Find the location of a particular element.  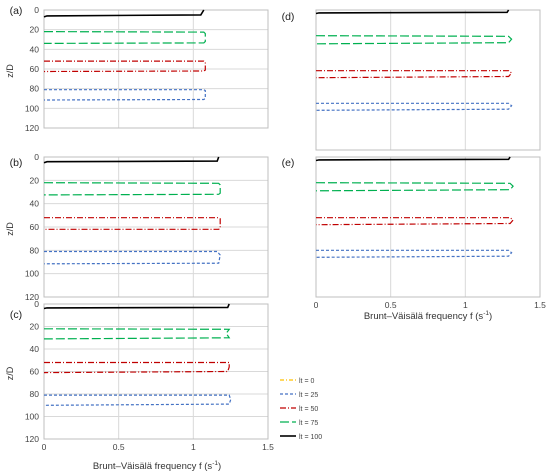

legend-item: lt = 75 is located at coordinates (299, 423).